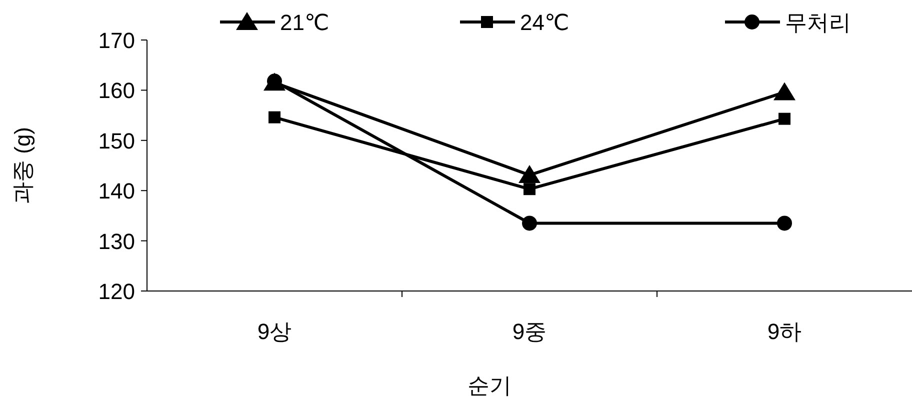 The height and width of the screenshot is (405, 912). Describe the element at coordinates (116, 291) in the screenshot. I see `y-tick-label: 120` at that location.